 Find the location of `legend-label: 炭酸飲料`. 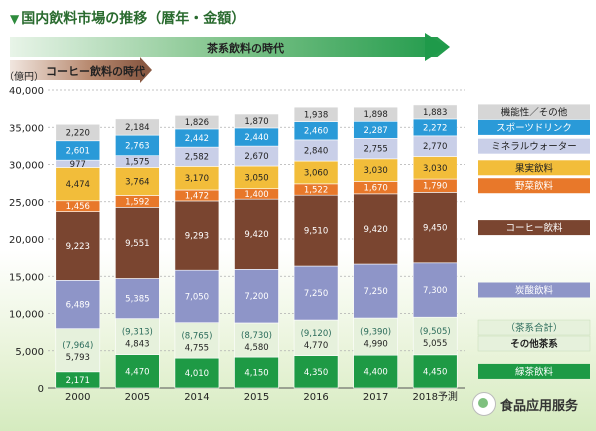

legend-label: 炭酸飲料 is located at coordinates (534, 290).